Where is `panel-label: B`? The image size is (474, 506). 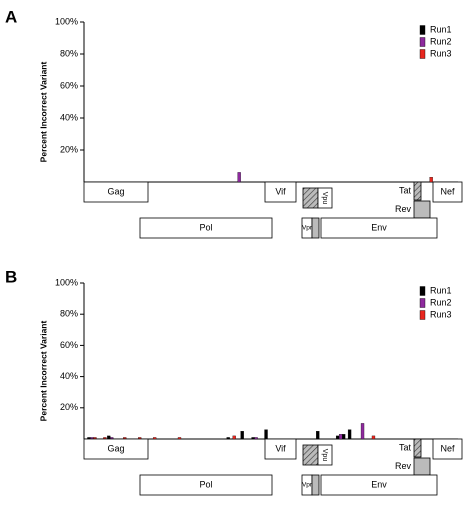
panel-label: B is located at coordinates (11, 276).